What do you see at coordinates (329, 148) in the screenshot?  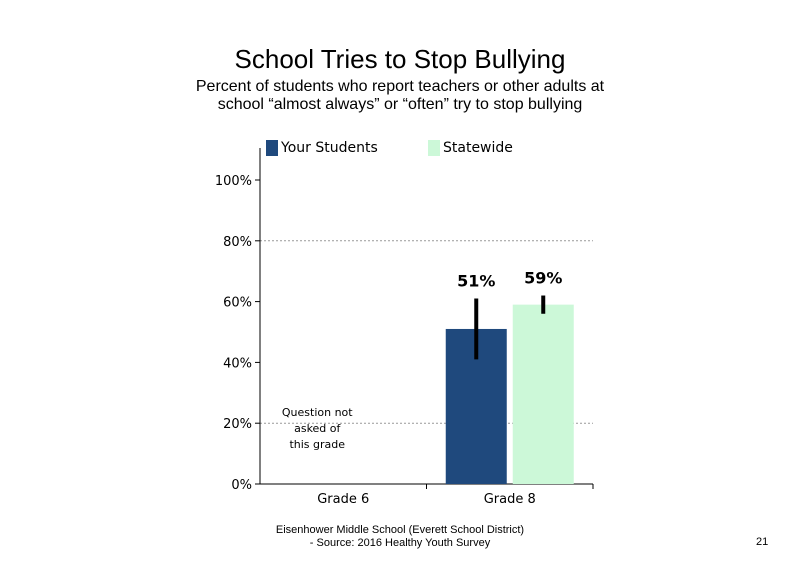 I see `legend-label-your-students: Your Students` at bounding box center [329, 148].